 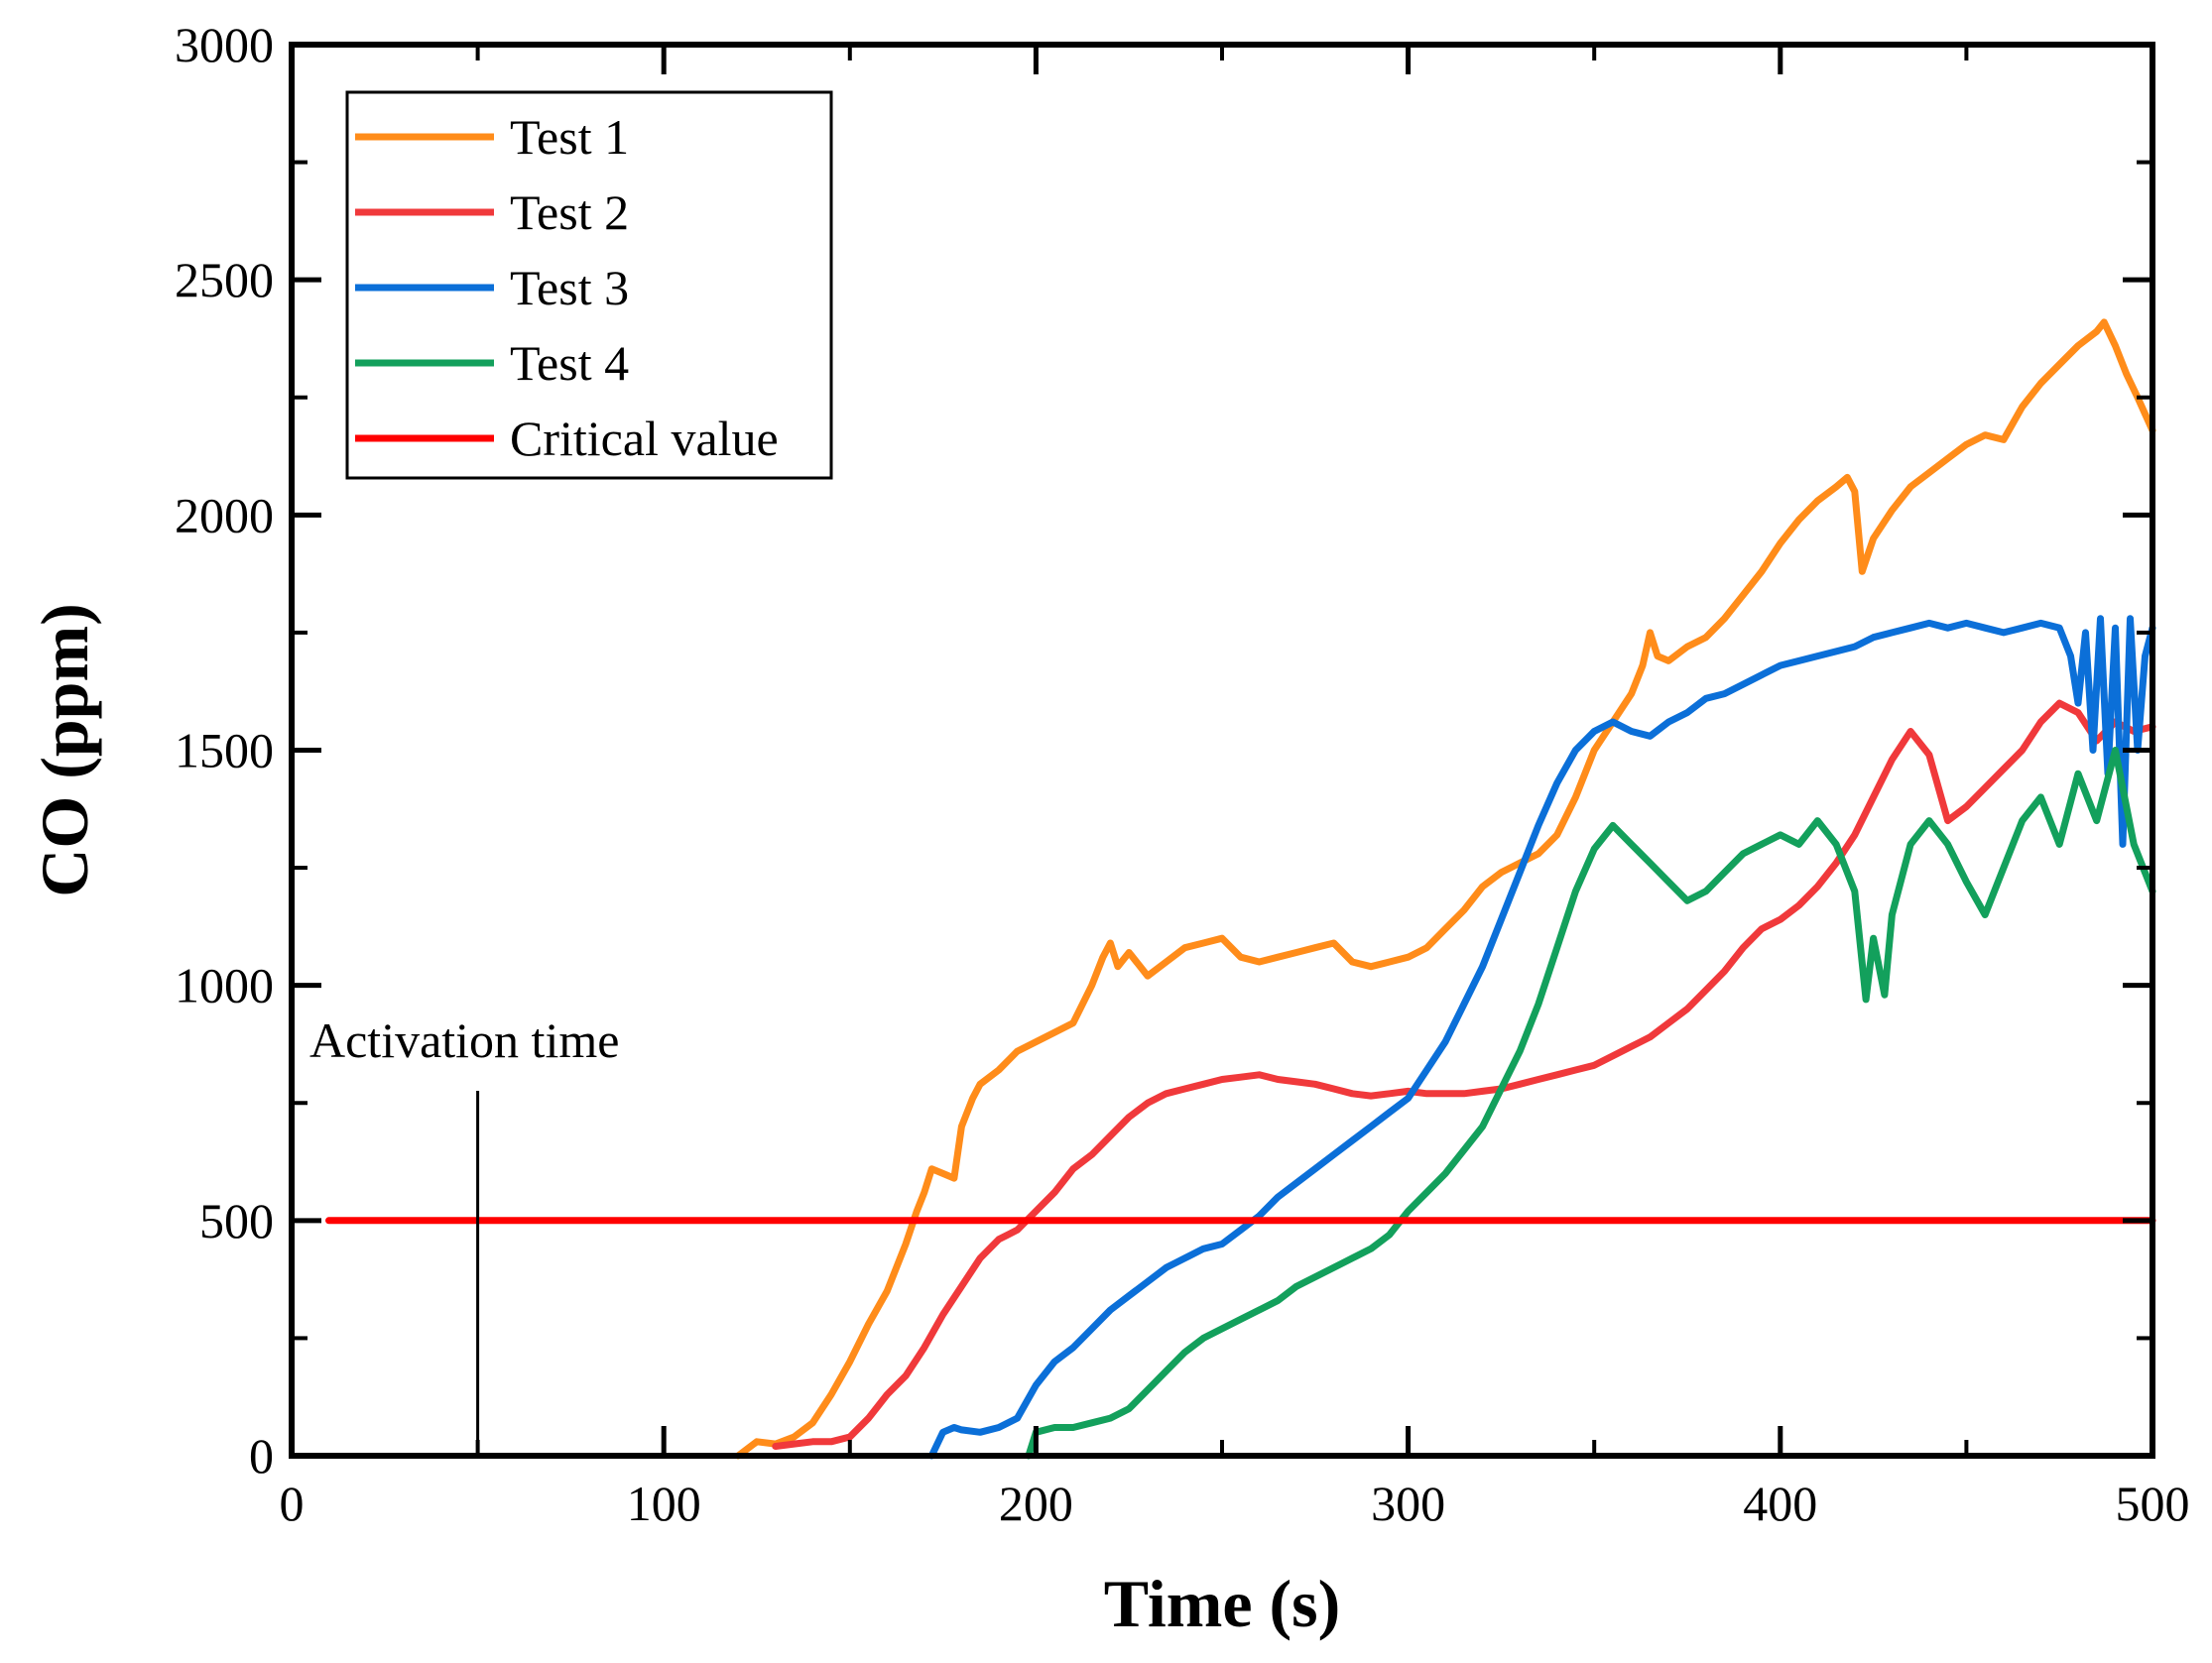 What do you see at coordinates (570, 363) in the screenshot?
I see `legend-label-test-4: Test 4` at bounding box center [570, 363].